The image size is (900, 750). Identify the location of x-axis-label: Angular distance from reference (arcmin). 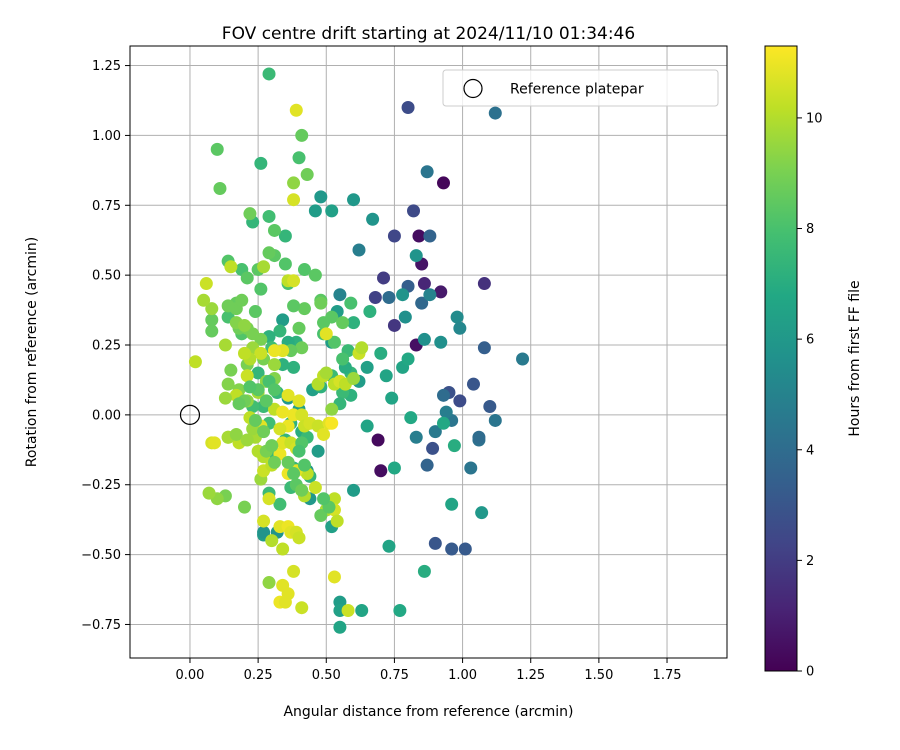
(428, 712).